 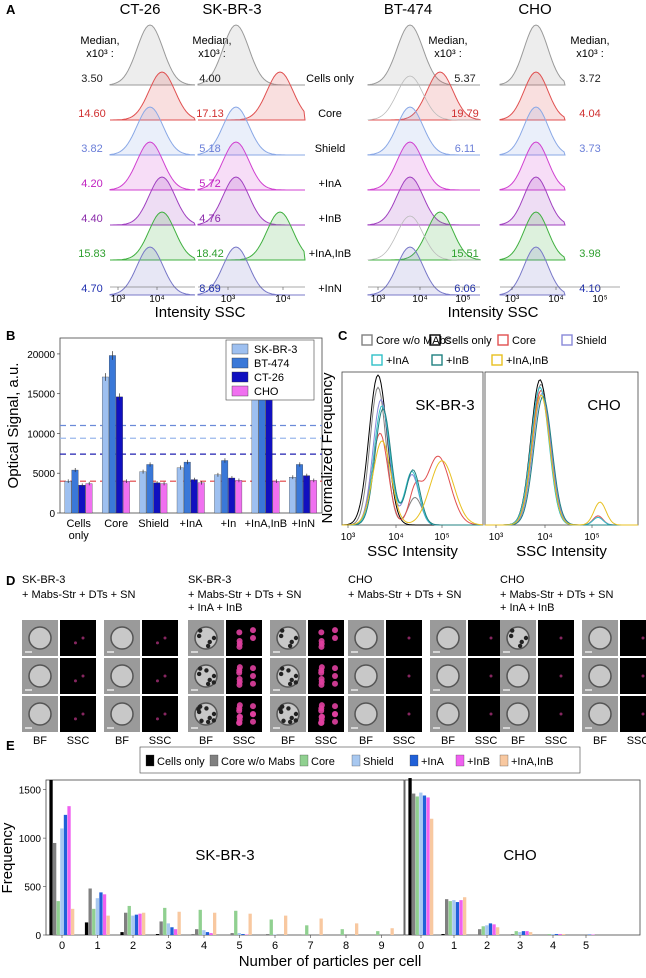 What do you see at coordinates (91, 149) in the screenshot?
I see `median-value: 3.82` at bounding box center [91, 149].